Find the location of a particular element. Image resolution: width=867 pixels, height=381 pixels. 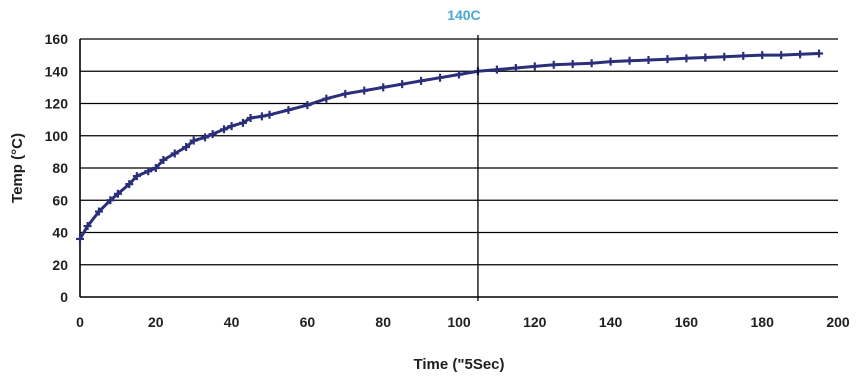

y-tick-label-120: 120 is located at coordinates (57, 104).